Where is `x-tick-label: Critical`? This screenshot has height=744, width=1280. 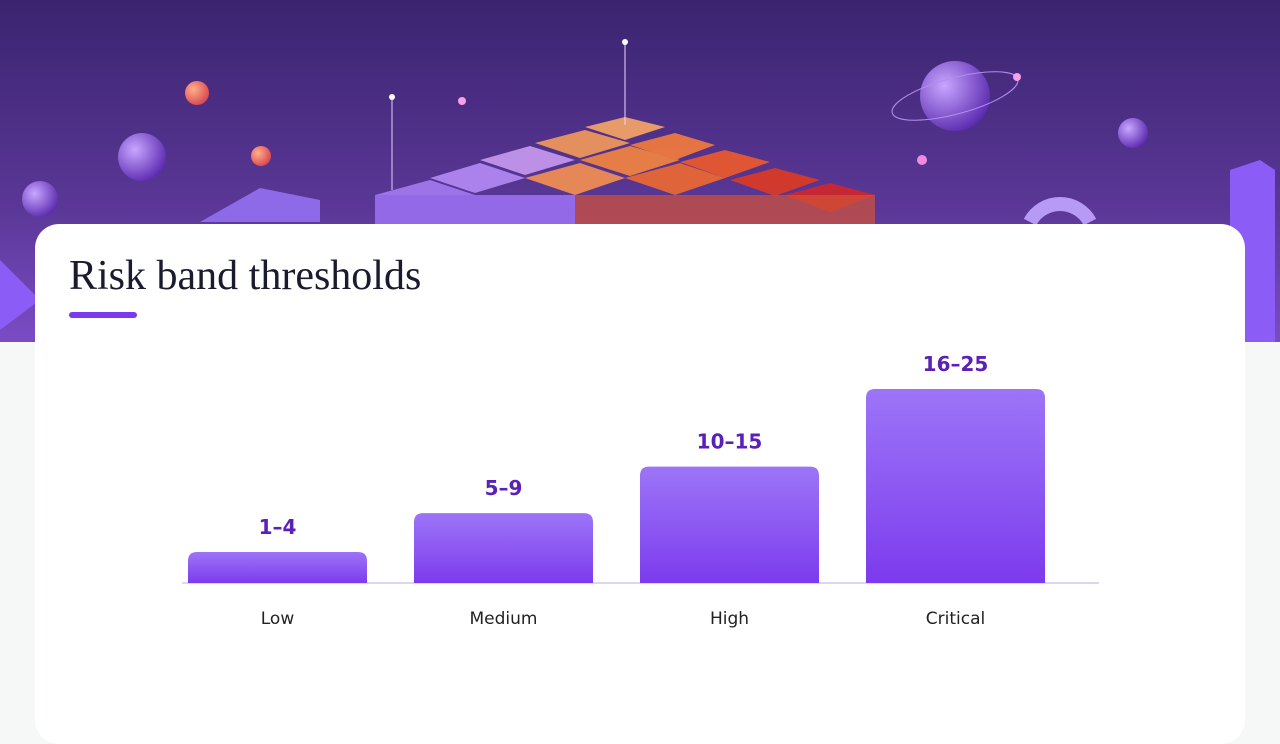
x-tick-label: Critical is located at coordinates (955, 619).